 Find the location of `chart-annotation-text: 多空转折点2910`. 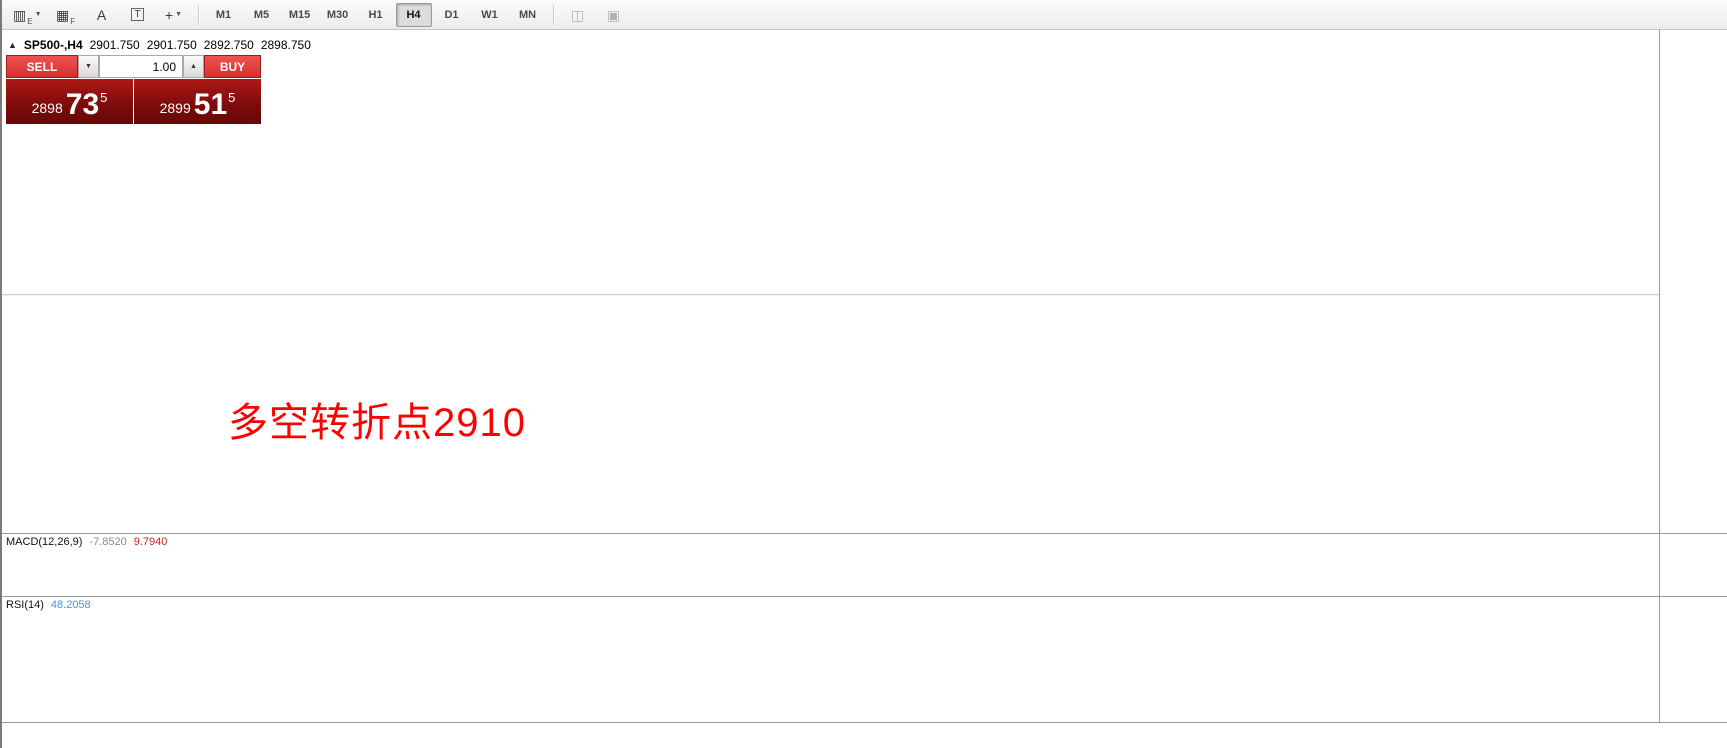

chart-annotation-text: 多空转折点2910 is located at coordinates (377, 423).